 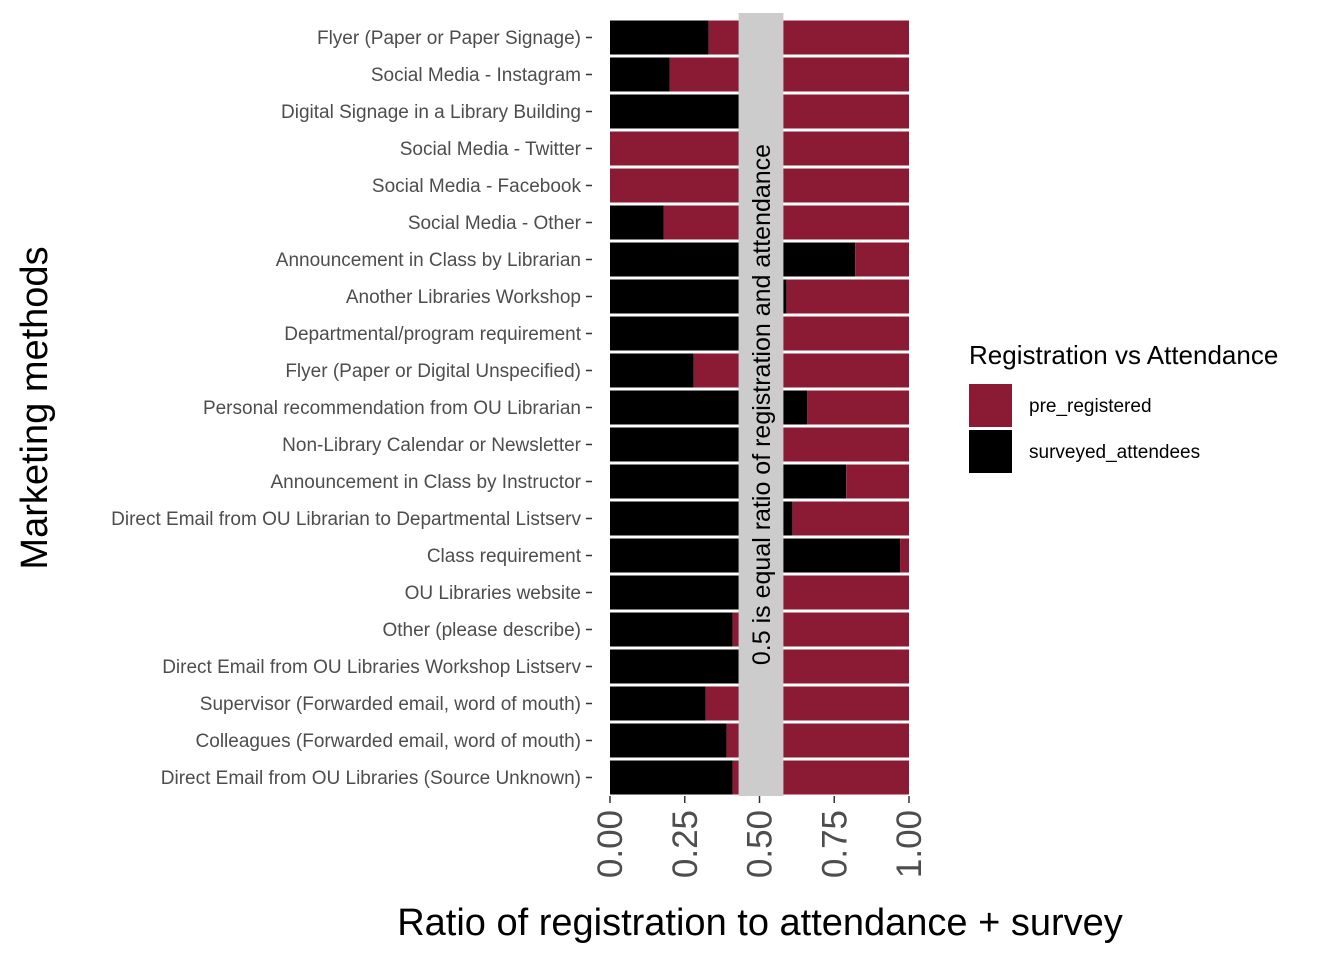 I want to click on y-tick-label: Other (please describe), so click(x=481, y=630).